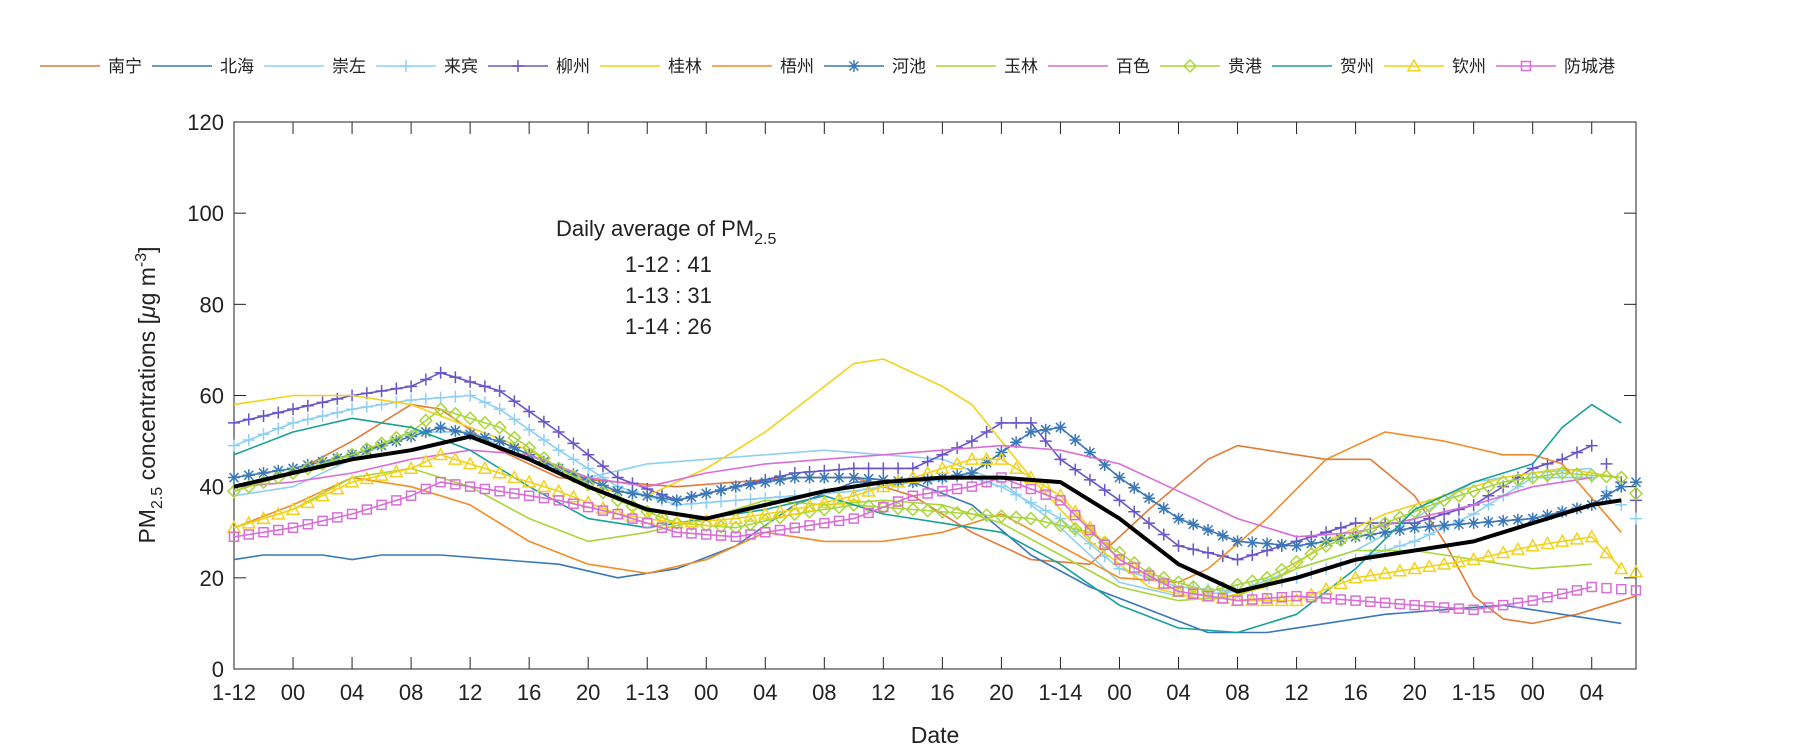 The image size is (1800, 750). Describe the element at coordinates (212, 487) in the screenshot. I see `y-tick-label: 40` at that location.